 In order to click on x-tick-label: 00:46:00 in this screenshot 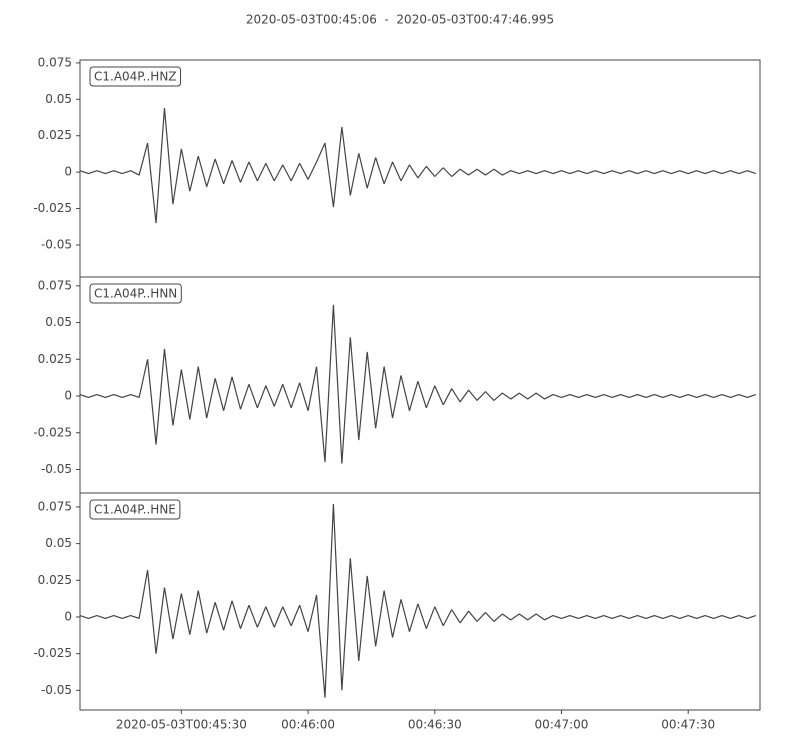, I will do `click(308, 725)`.